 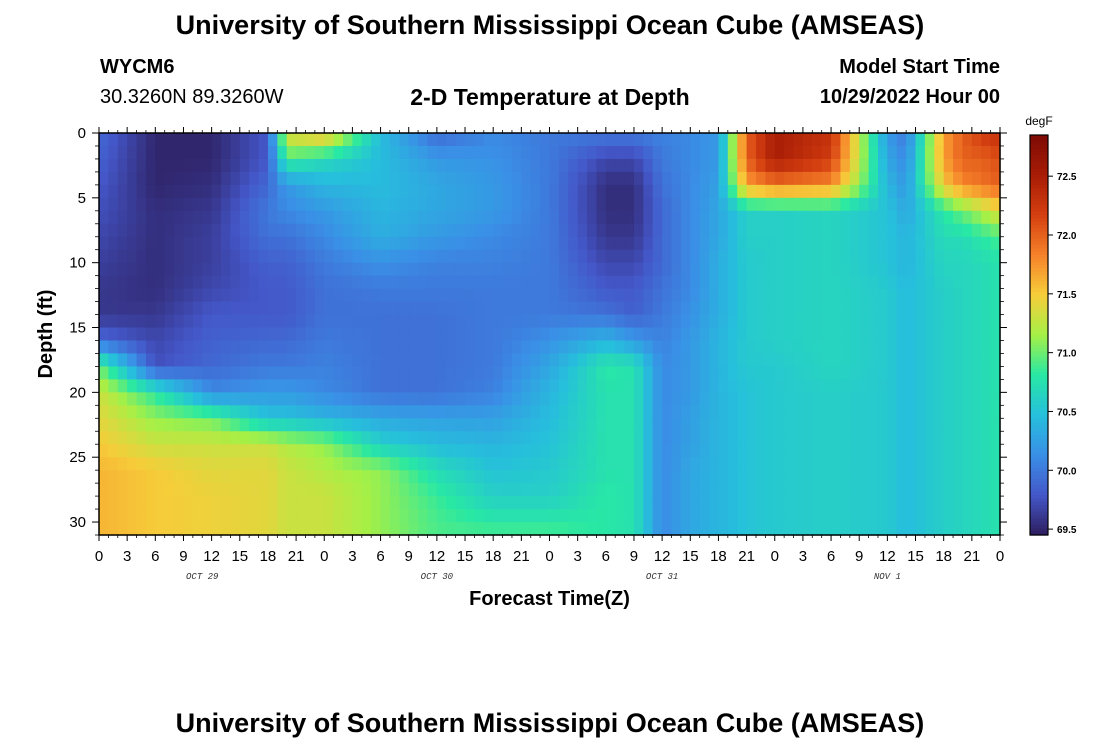 What do you see at coordinates (99, 556) in the screenshot?
I see `x-tick-label: 0` at bounding box center [99, 556].